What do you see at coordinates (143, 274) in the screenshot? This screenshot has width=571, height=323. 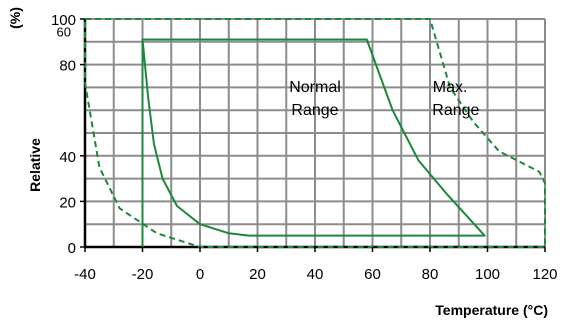 I see `x-tick-label: -20` at bounding box center [143, 274].